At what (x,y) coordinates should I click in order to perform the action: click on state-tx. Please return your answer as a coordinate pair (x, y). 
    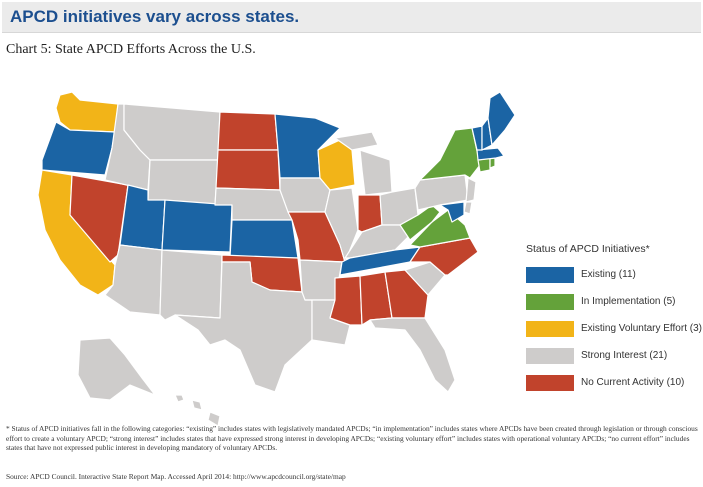
    Looking at the image, I should click on (243, 327).